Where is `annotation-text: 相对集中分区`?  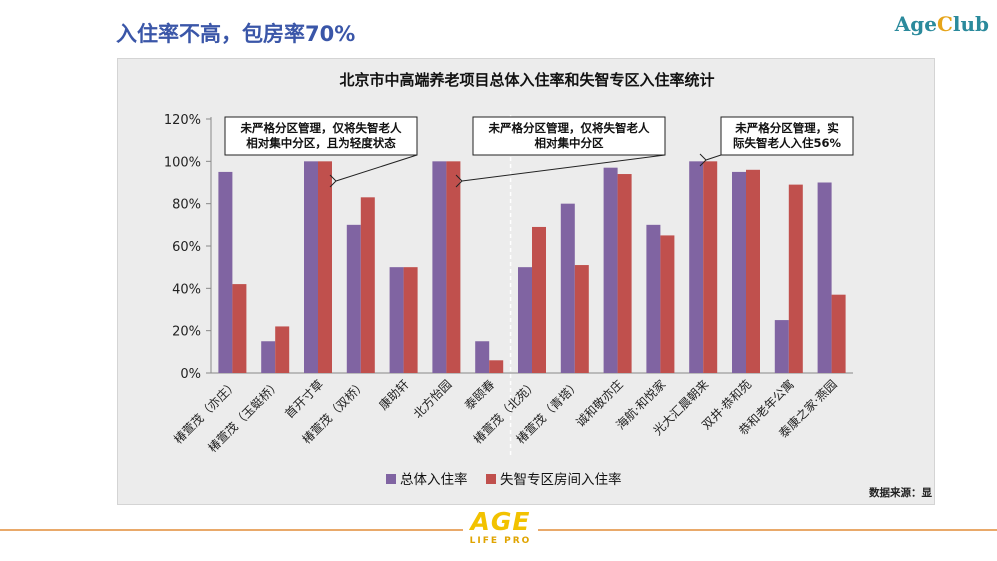
annotation-text: 相对集中分区 is located at coordinates (569, 143).